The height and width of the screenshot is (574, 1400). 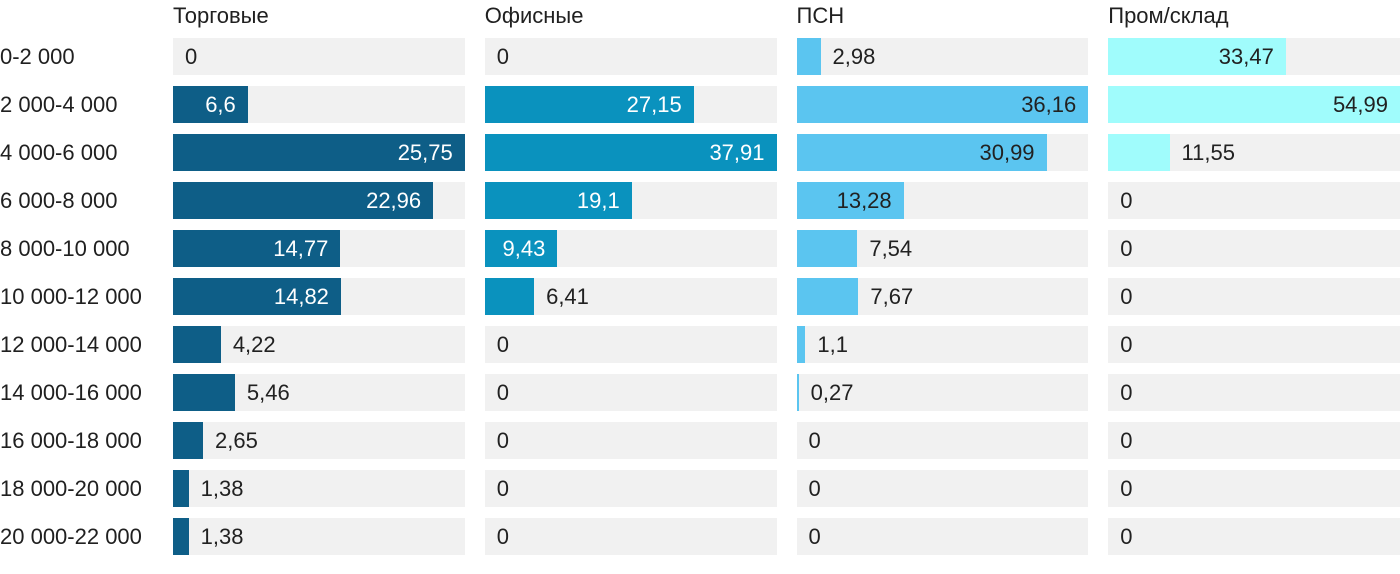 I want to click on bar-track-ofisnye: 27,15, so click(x=630, y=104).